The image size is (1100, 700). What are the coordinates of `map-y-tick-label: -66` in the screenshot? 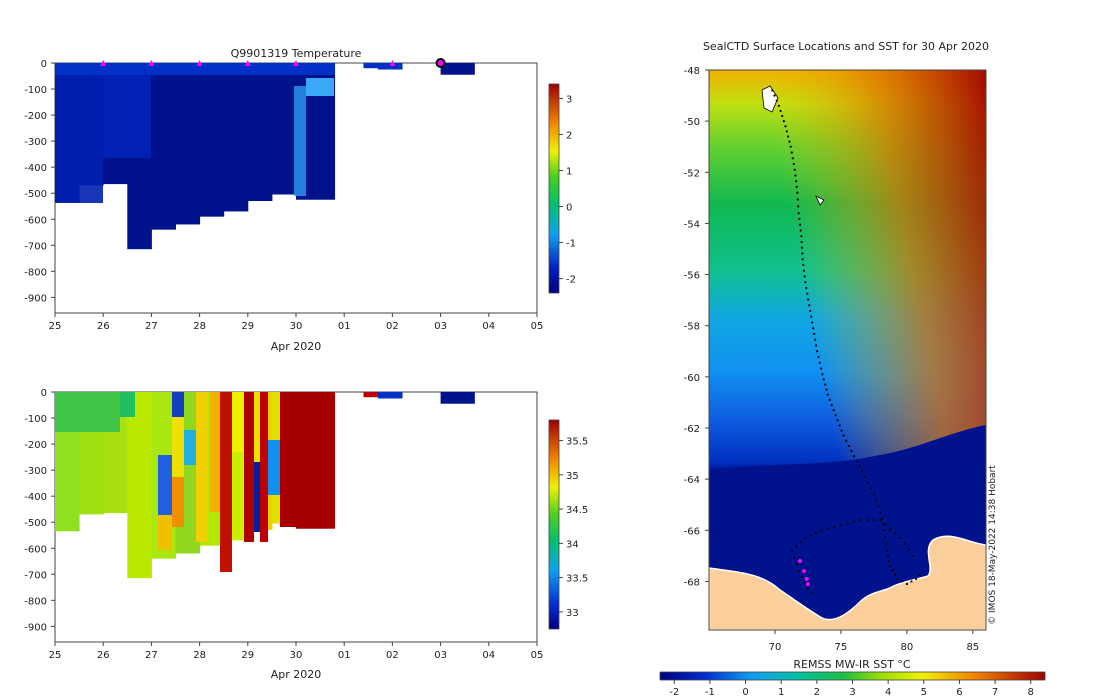 It's located at (692, 531).